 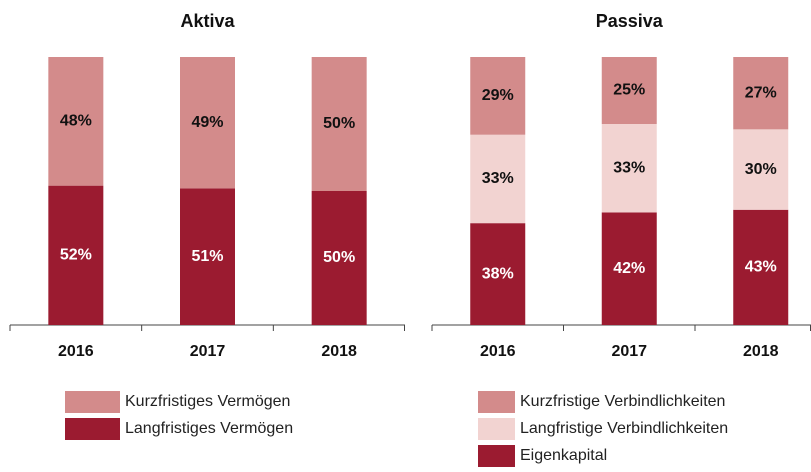 What do you see at coordinates (624, 428) in the screenshot?
I see `legend-label: Langfristige Verbindlichkeiten` at bounding box center [624, 428].